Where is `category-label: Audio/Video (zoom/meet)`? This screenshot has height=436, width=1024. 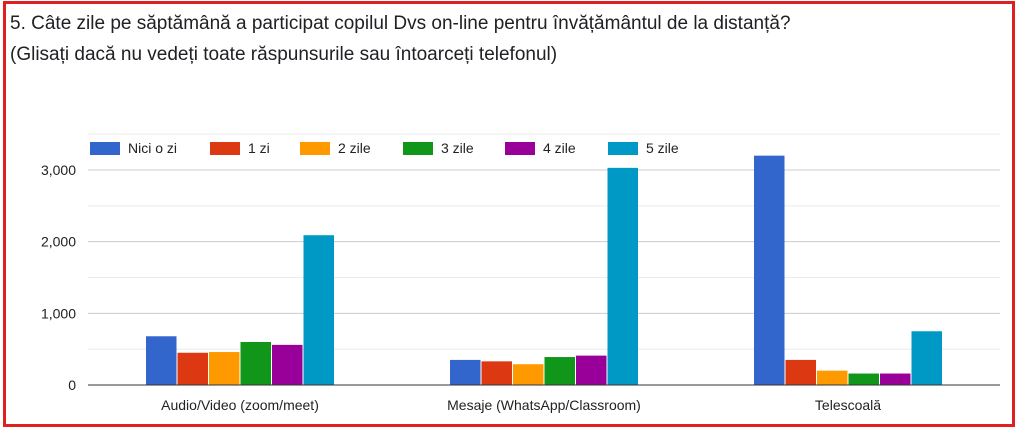 category-label: Audio/Video (zoom/meet) is located at coordinates (240, 405).